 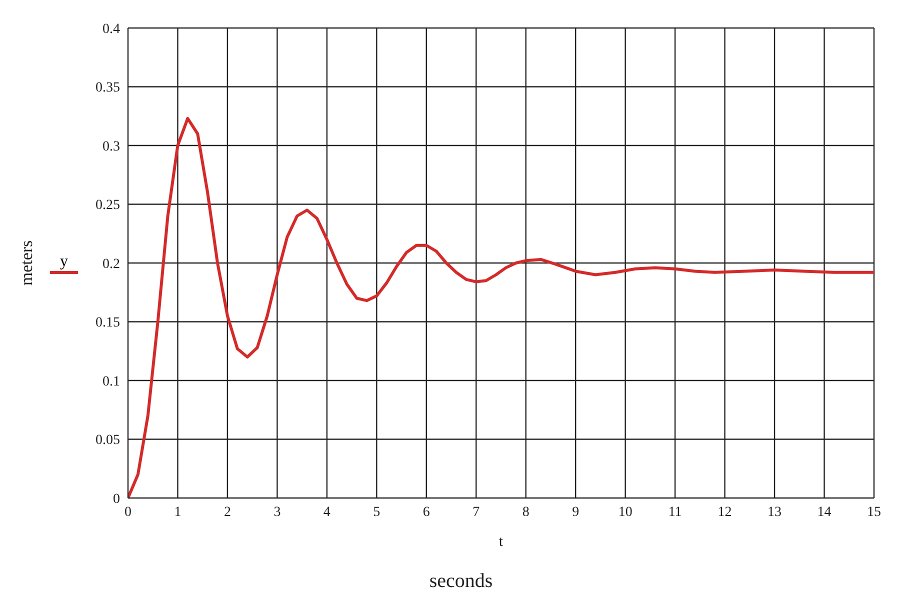 What do you see at coordinates (108, 88) in the screenshot?
I see `y-tick-label: 0.35` at bounding box center [108, 88].